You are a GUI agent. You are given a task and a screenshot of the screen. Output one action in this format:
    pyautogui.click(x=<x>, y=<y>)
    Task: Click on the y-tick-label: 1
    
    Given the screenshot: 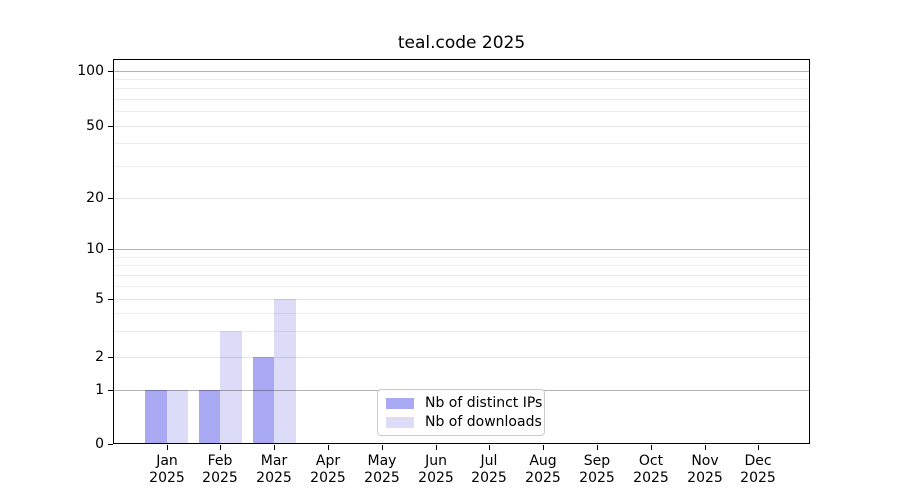 What is the action you would take?
    pyautogui.click(x=99, y=390)
    